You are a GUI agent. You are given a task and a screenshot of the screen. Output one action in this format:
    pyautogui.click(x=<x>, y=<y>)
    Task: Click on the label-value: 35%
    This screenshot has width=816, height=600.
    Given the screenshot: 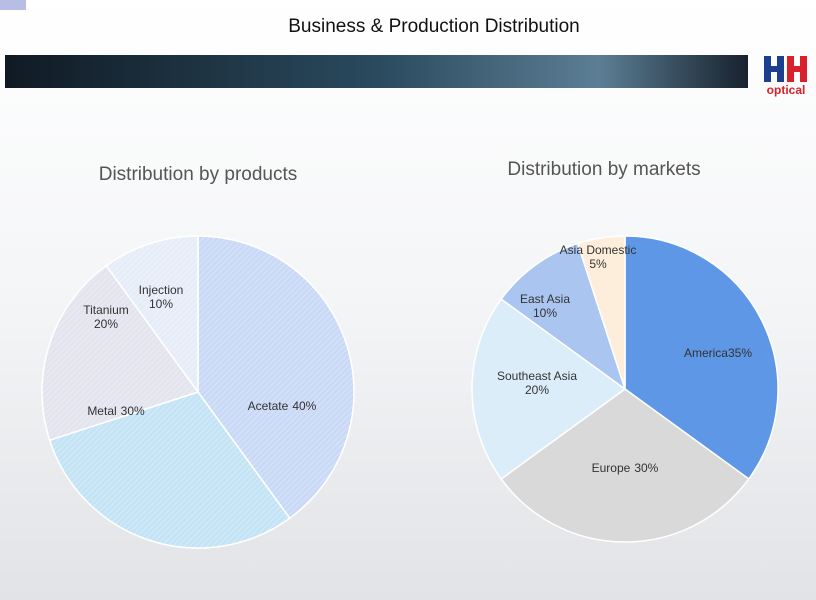 What is the action you would take?
    pyautogui.click(x=740, y=353)
    